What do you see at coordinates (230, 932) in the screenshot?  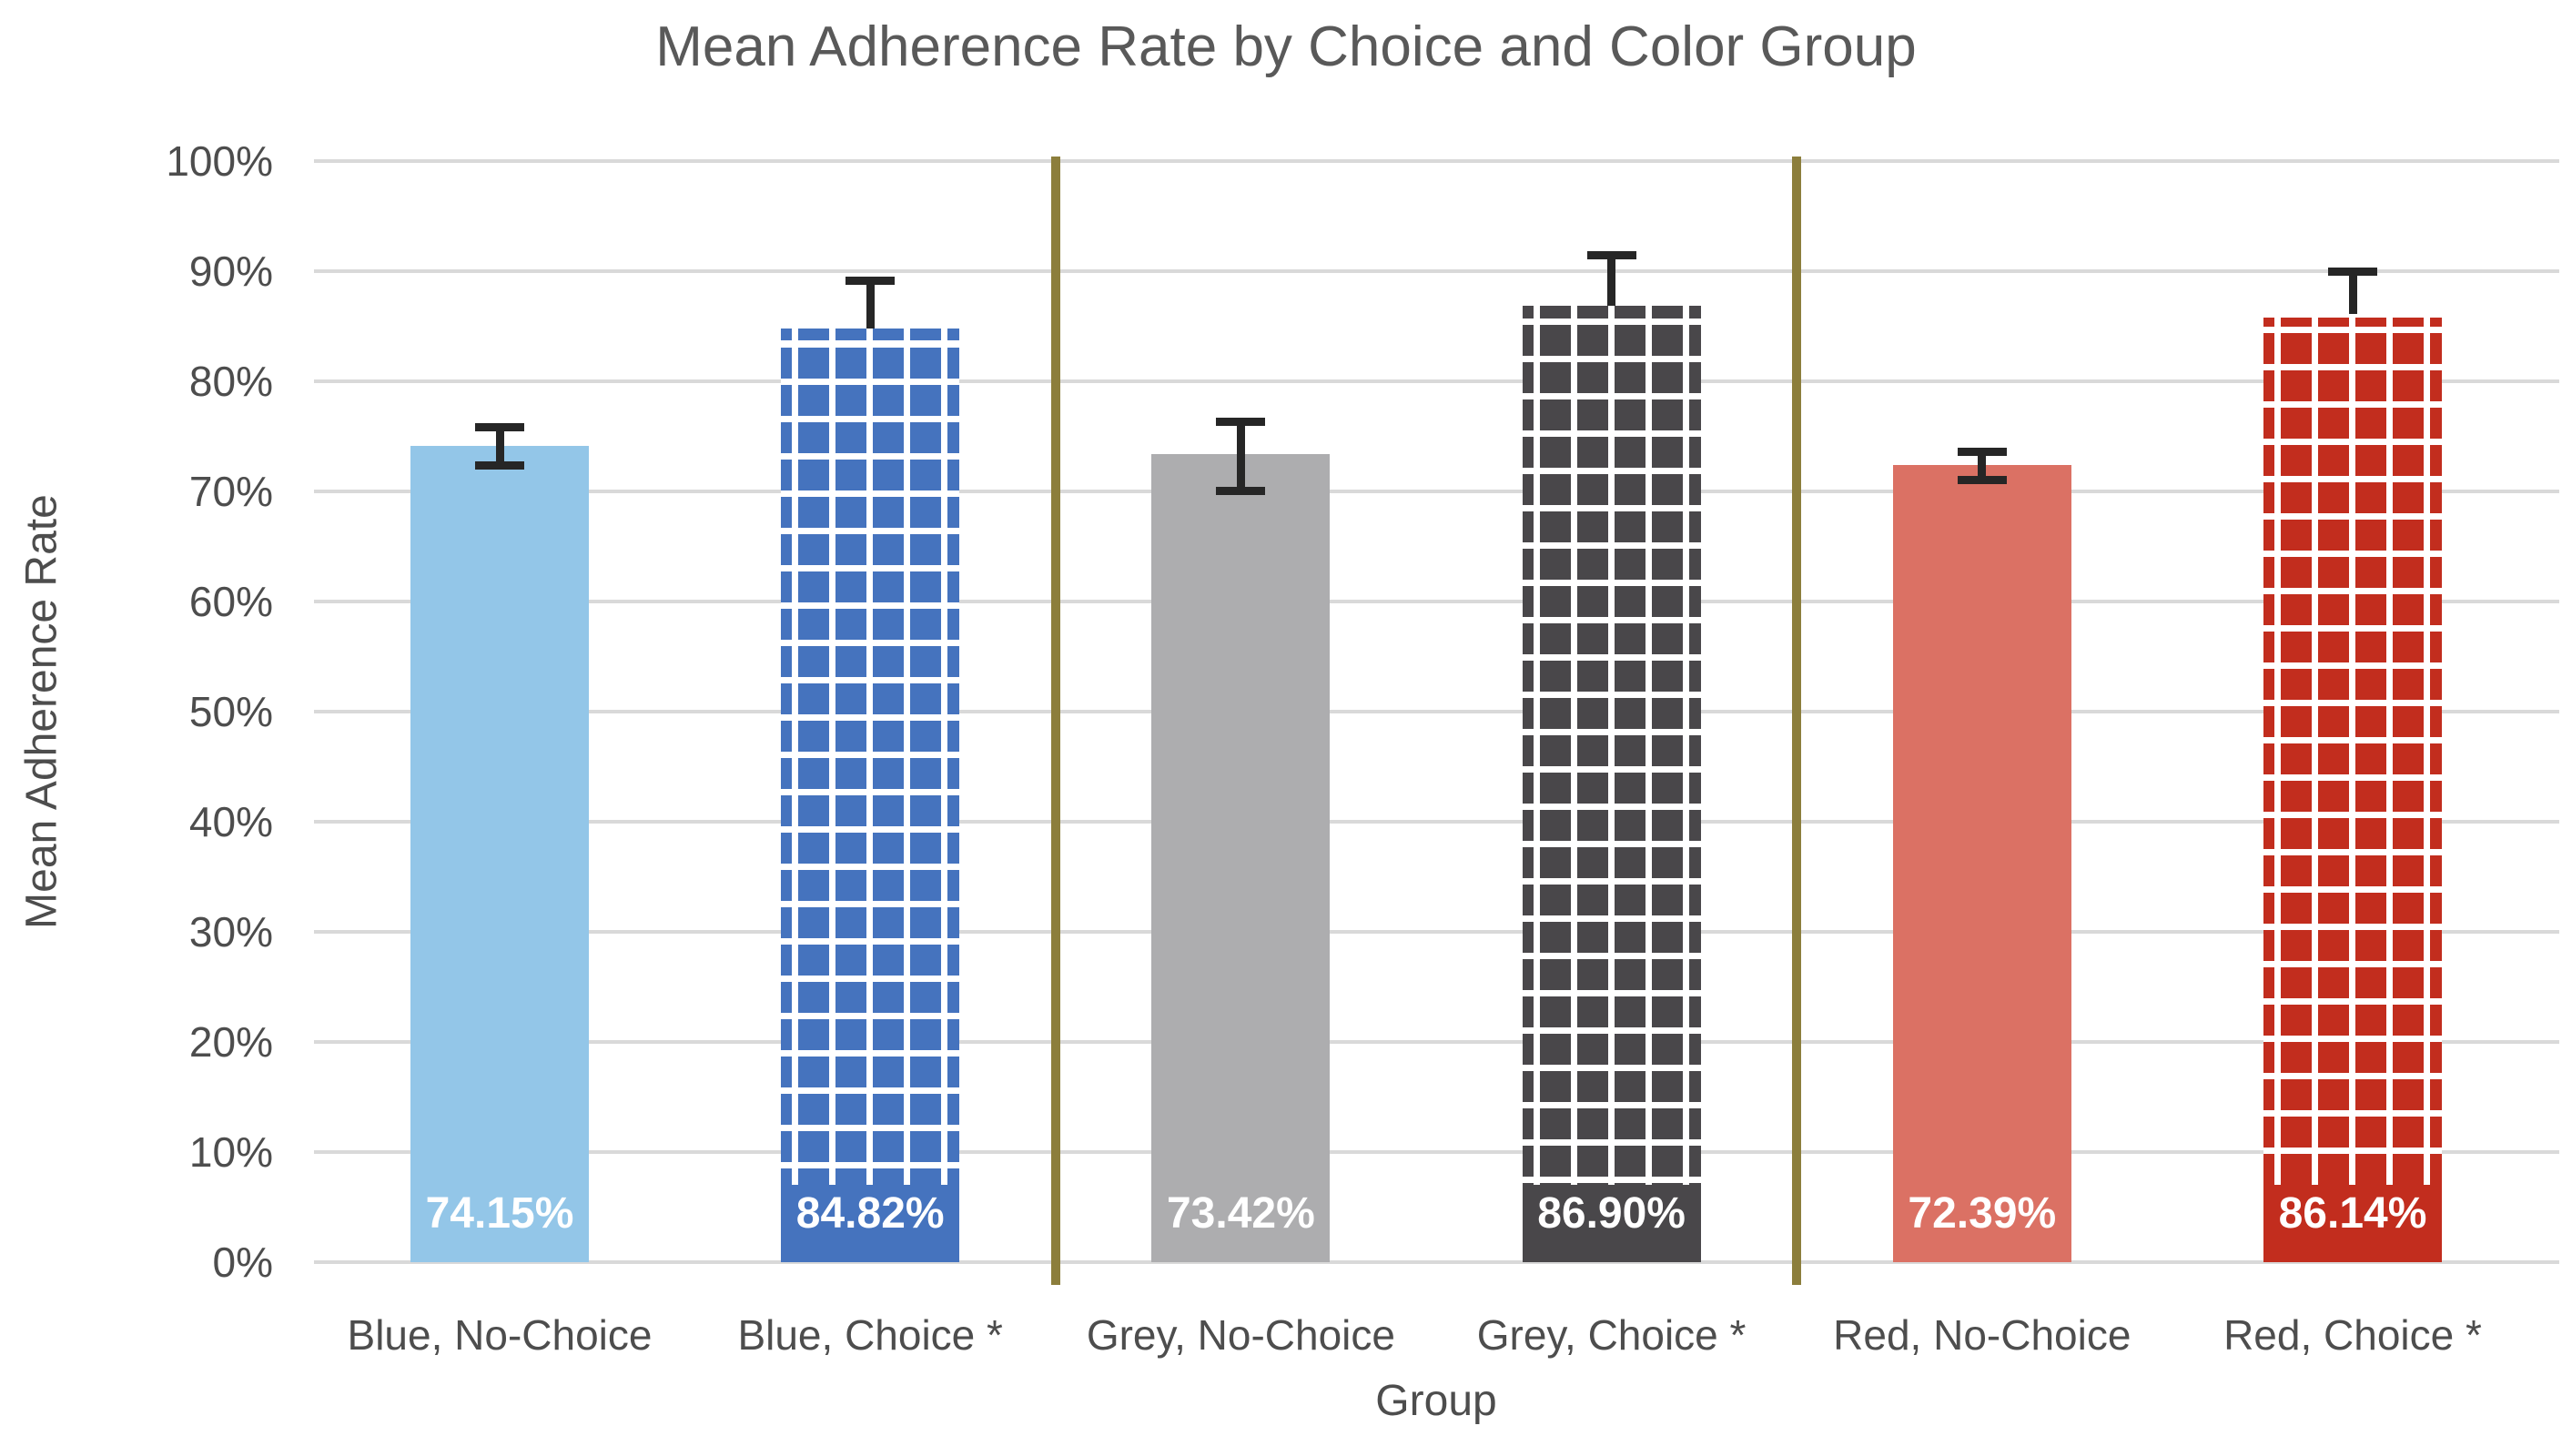 I see `y-axis-tick-label: 30%` at bounding box center [230, 932].